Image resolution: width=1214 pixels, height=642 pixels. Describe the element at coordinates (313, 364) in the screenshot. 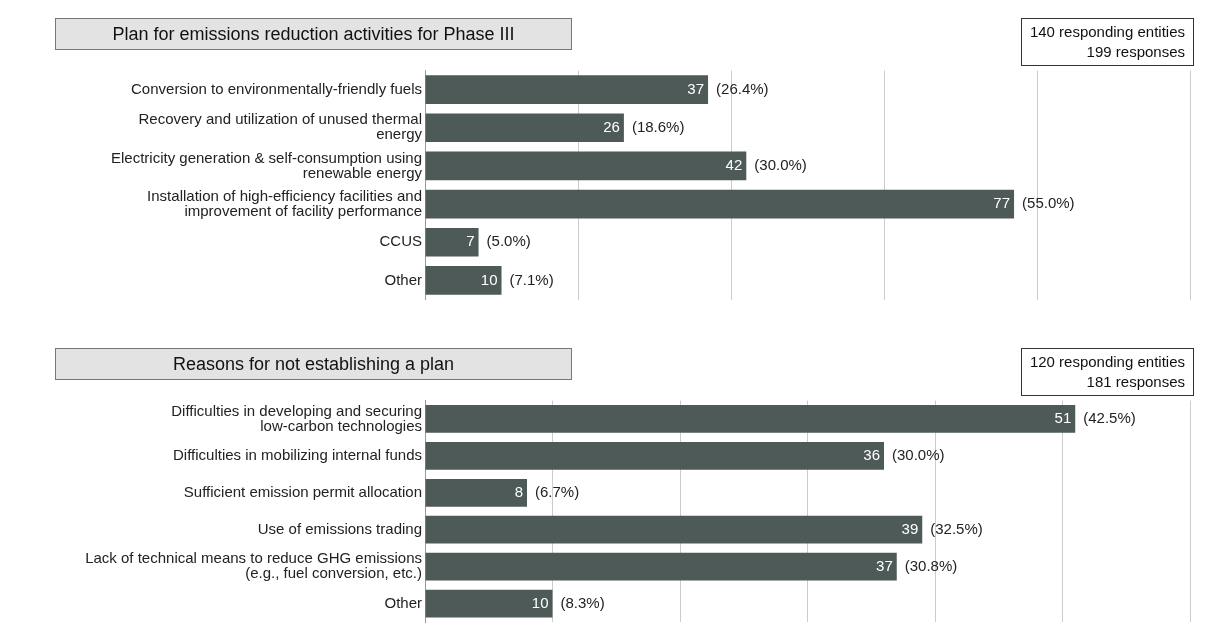

I see `chart-title: Reasons for not establishing a plan` at that location.